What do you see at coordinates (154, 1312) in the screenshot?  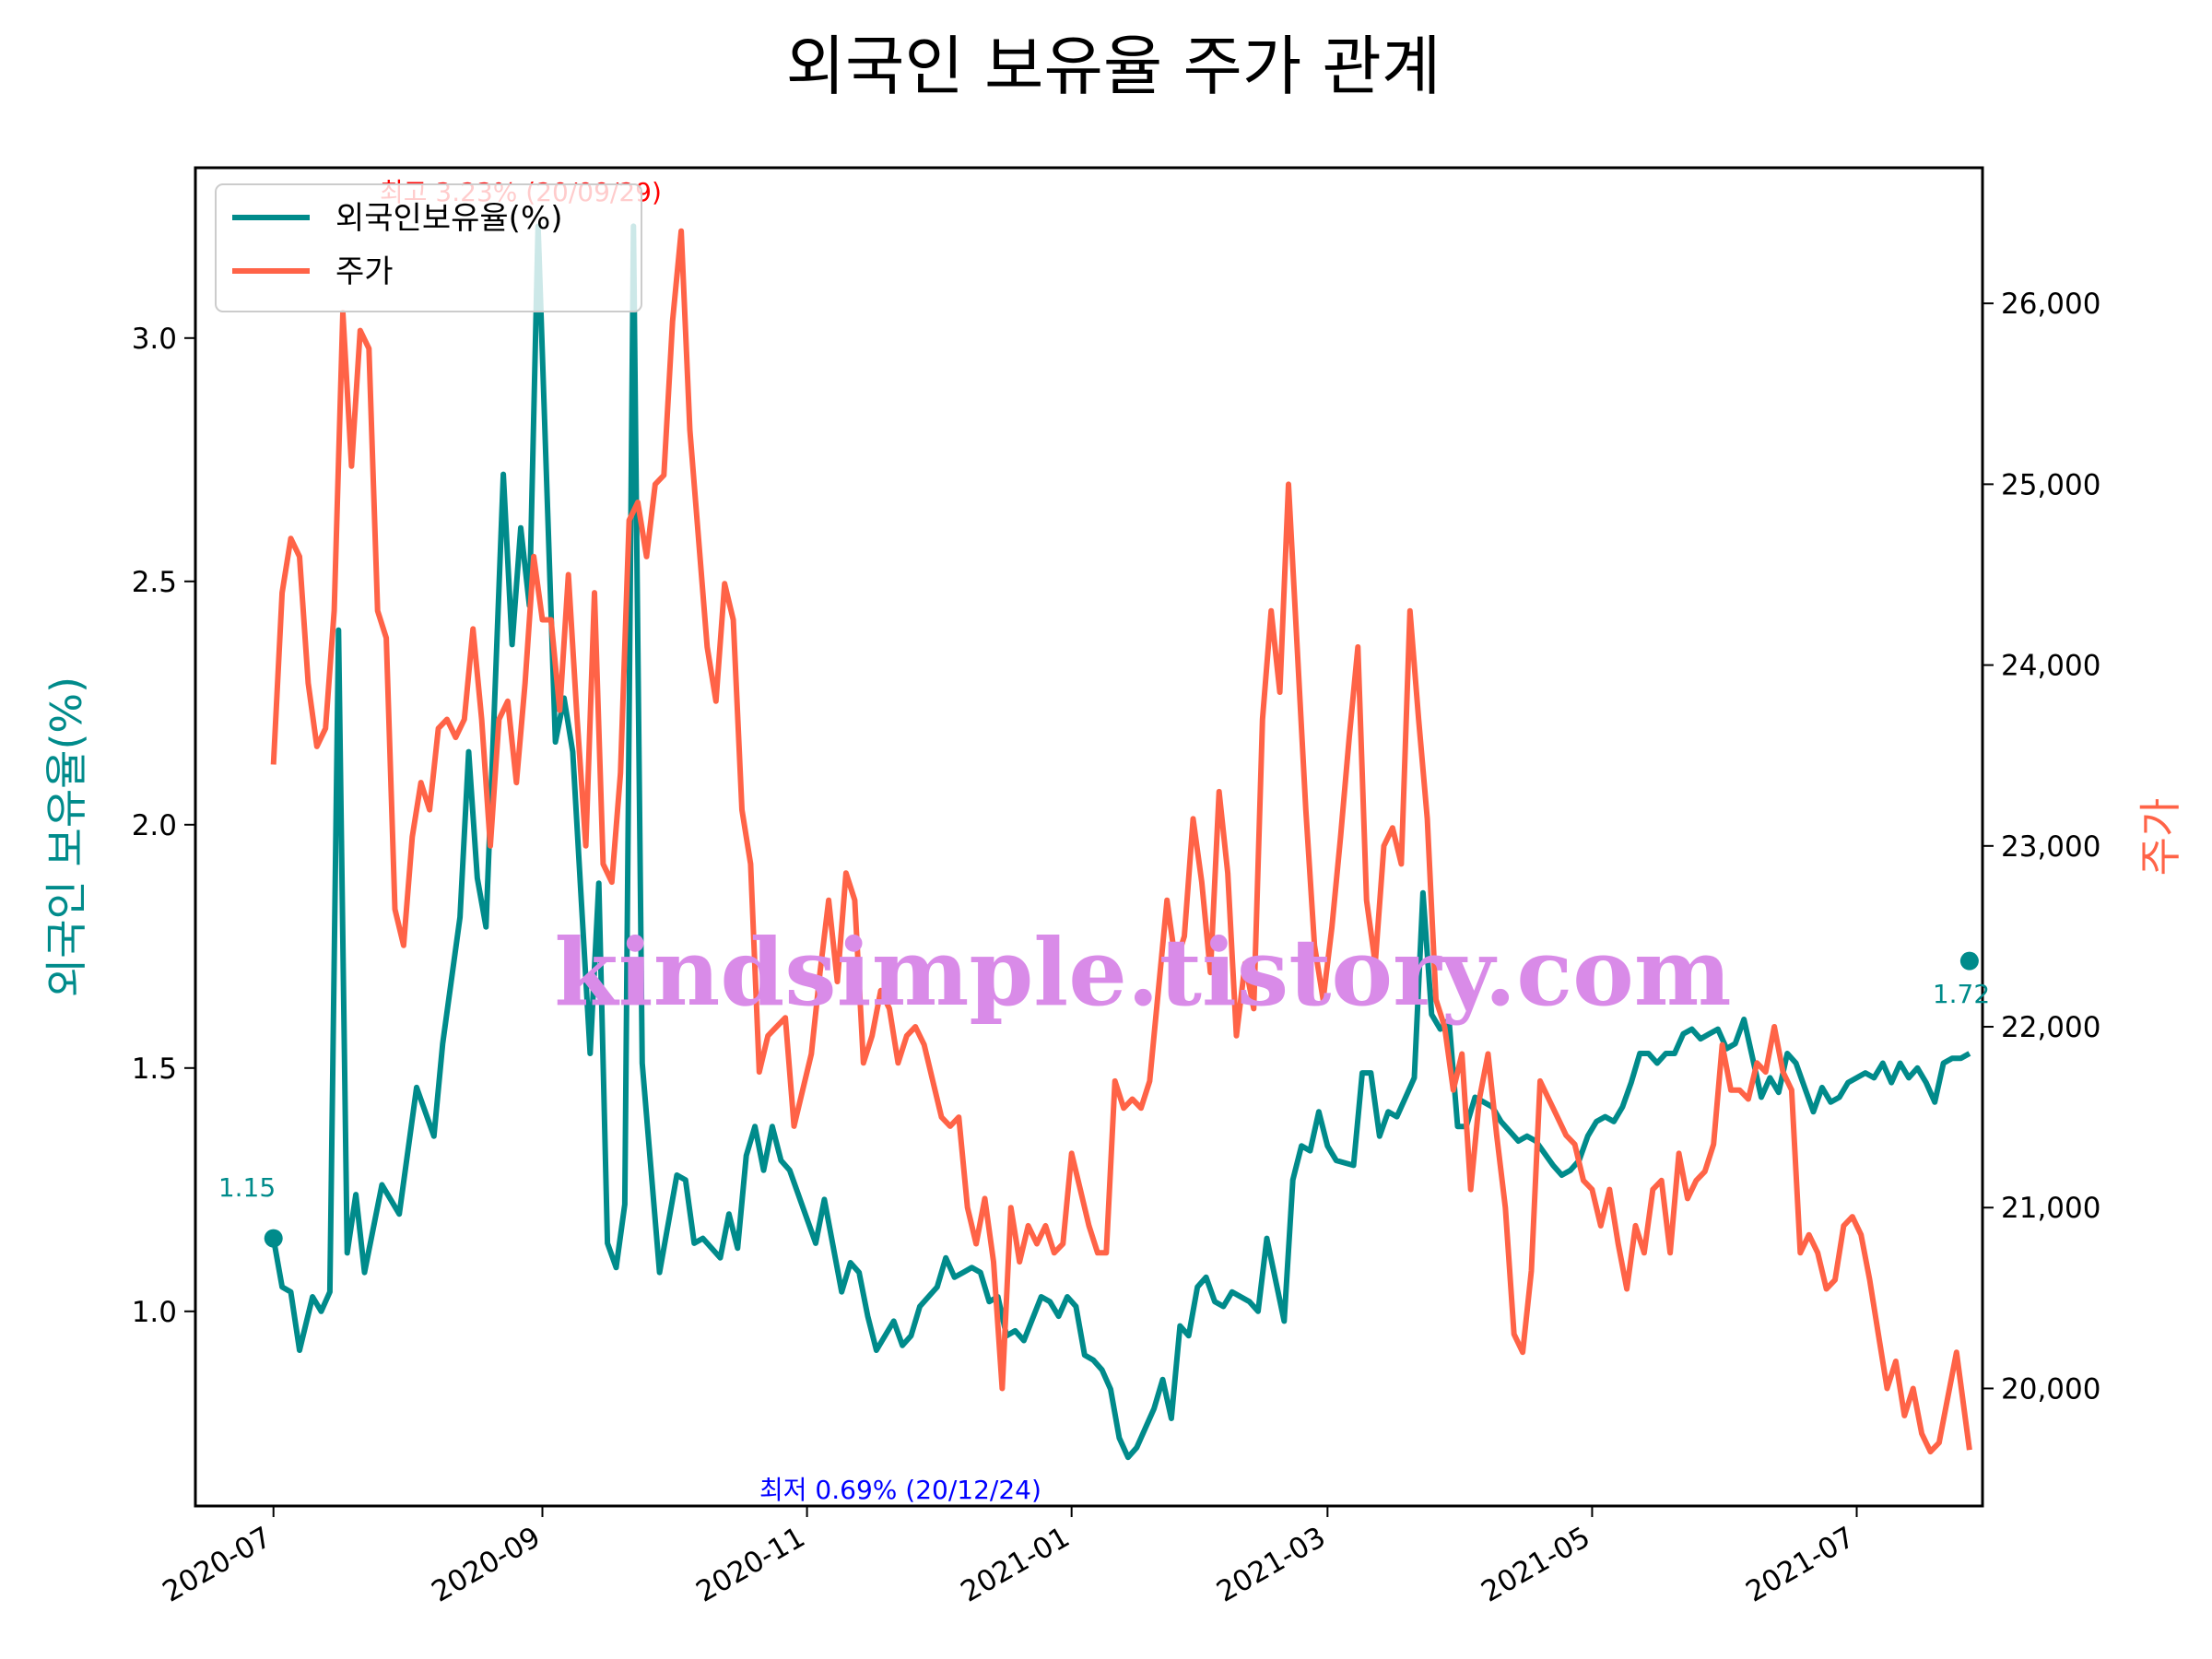 I see `left-y-tick-label-0: 1.0` at bounding box center [154, 1312].